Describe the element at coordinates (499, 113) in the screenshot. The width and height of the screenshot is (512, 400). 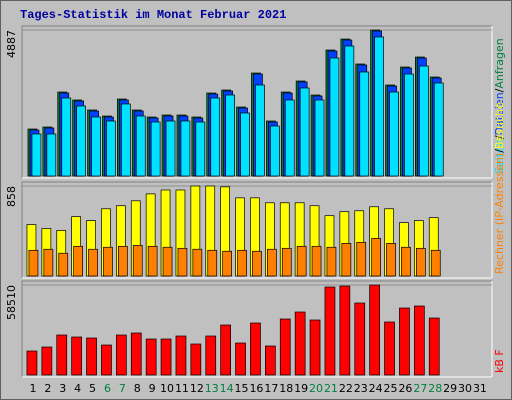
I see `legend-entry: Dateien` at that location.